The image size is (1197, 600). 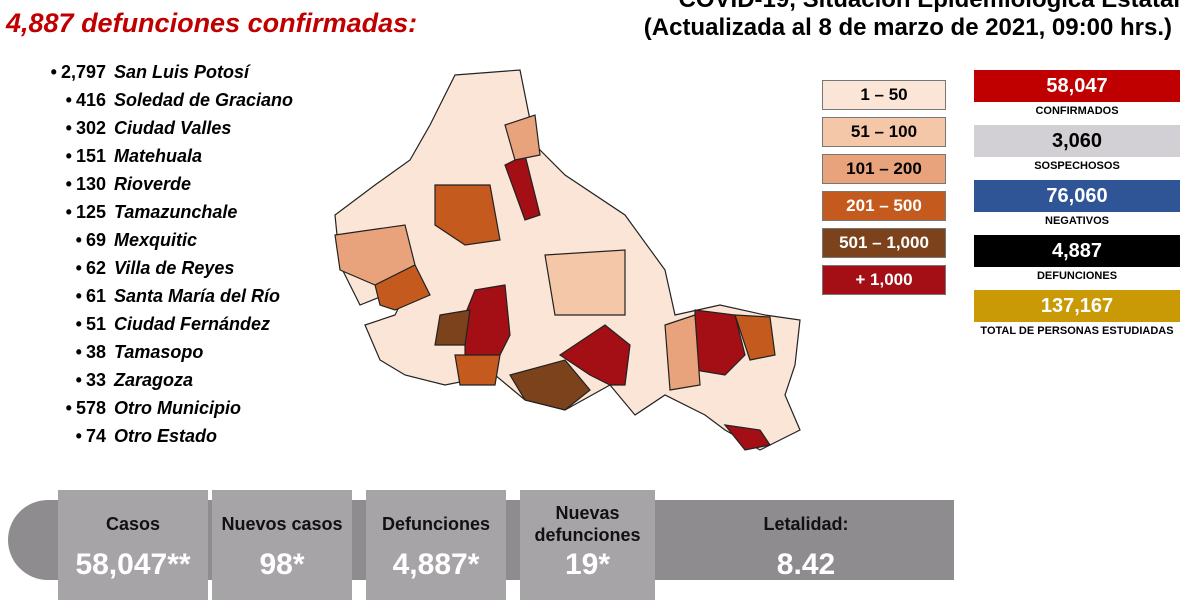 What do you see at coordinates (806, 524) in the screenshot?
I see `summary-label: Letalidad:` at bounding box center [806, 524].